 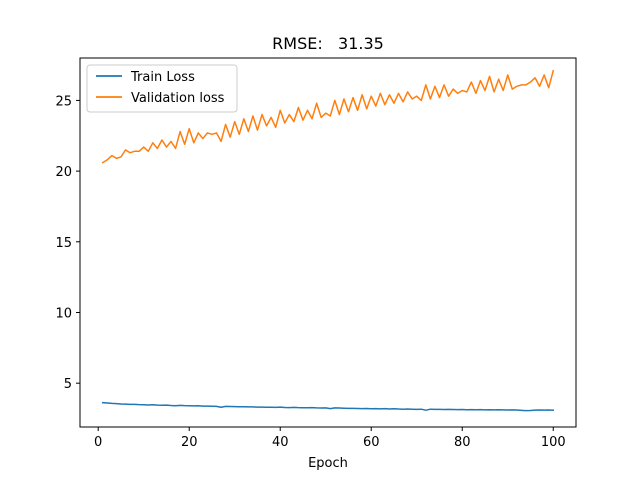 I want to click on x-tick-label: 80, so click(x=462, y=442).